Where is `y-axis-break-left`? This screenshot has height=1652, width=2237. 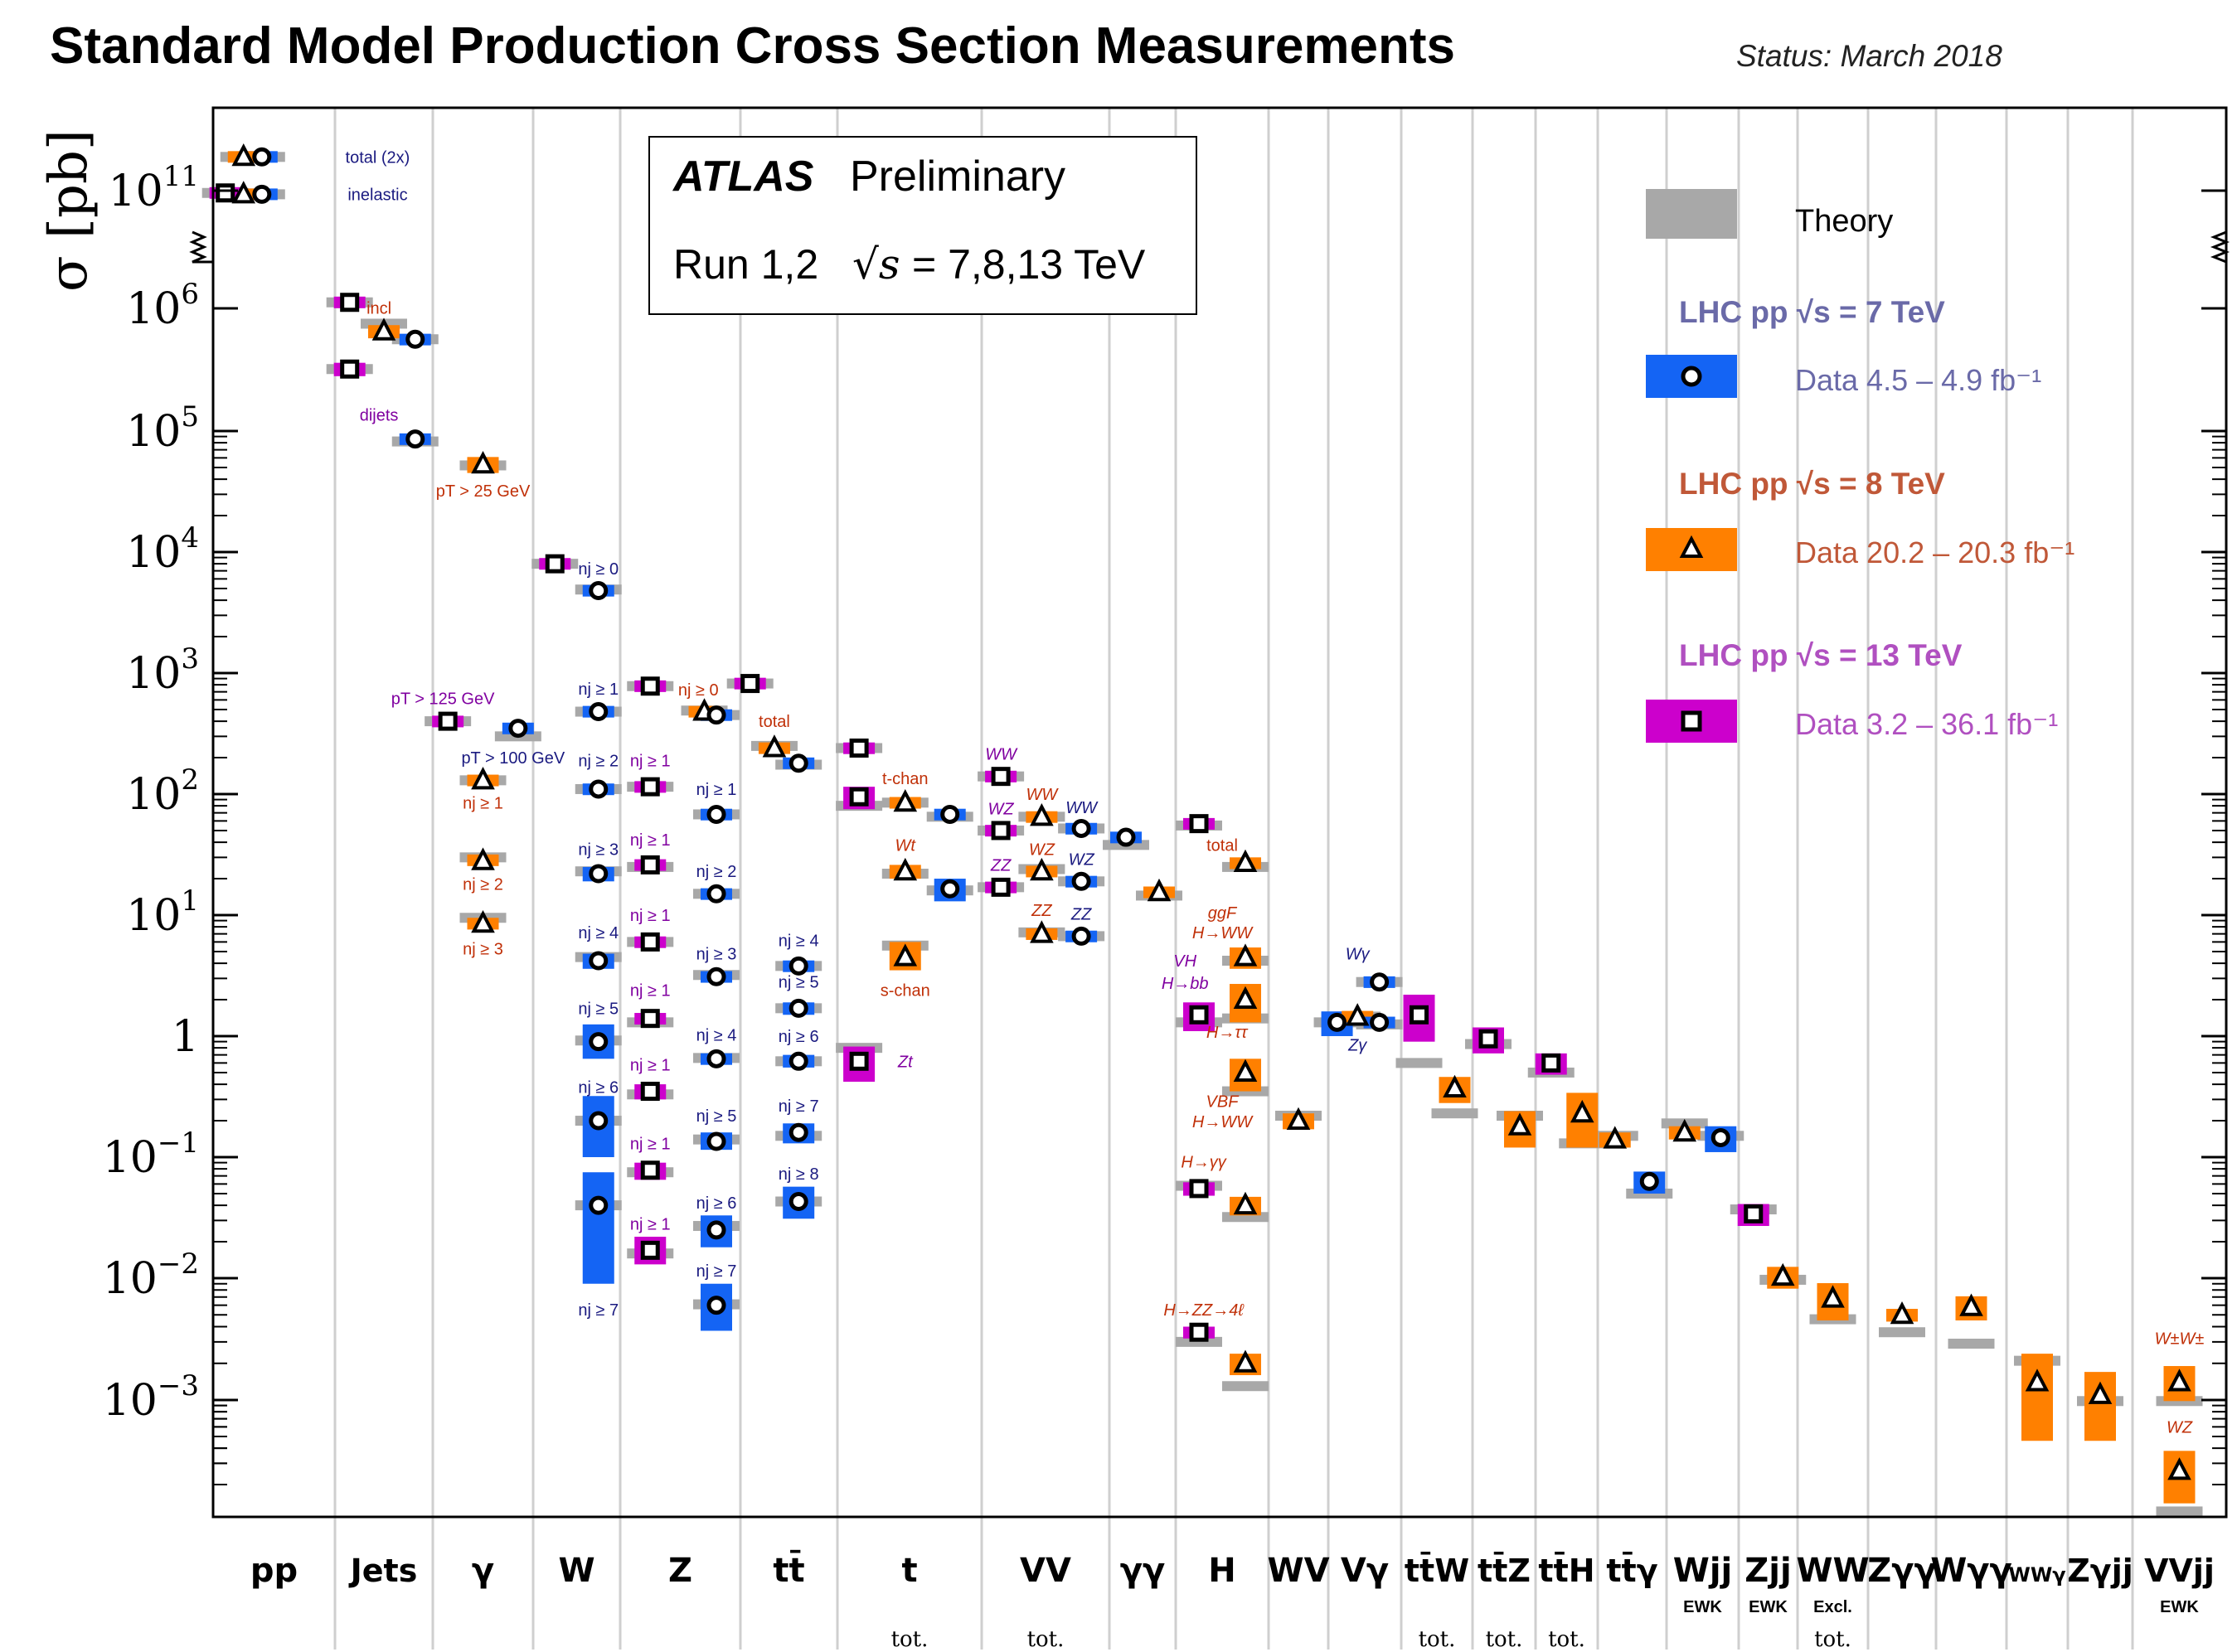
y-axis-break-left is located at coordinates (201, 247).